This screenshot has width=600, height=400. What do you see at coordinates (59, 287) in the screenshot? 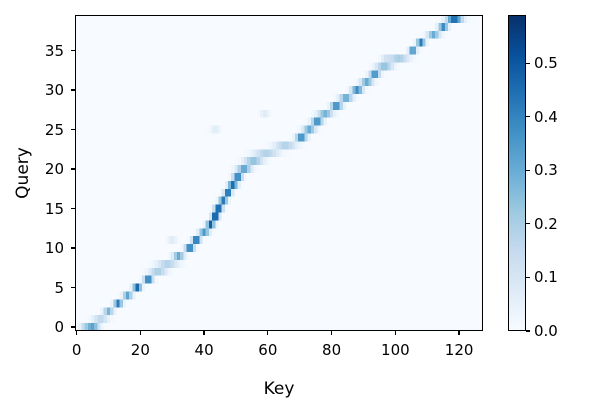
I see `y-axis-tick-label: 5` at bounding box center [59, 287].